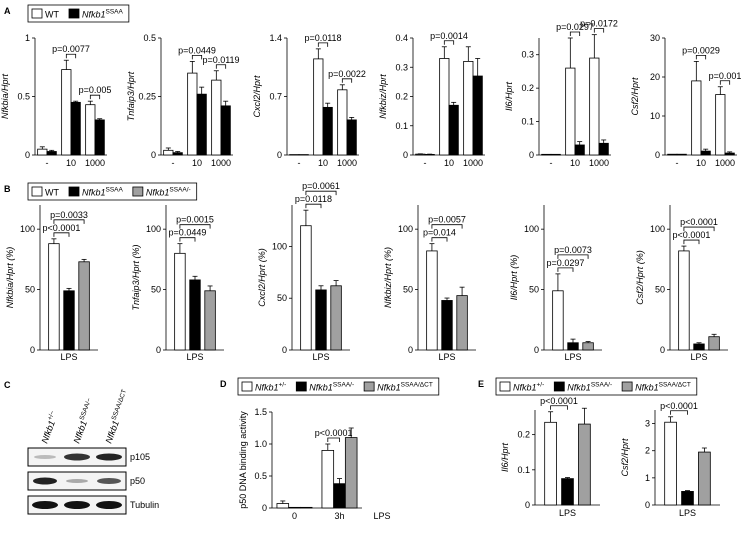 The width and height of the screenshot is (754, 546). Describe the element at coordinates (156, 290) in the screenshot. I see `y-tick-label: 50` at that location.